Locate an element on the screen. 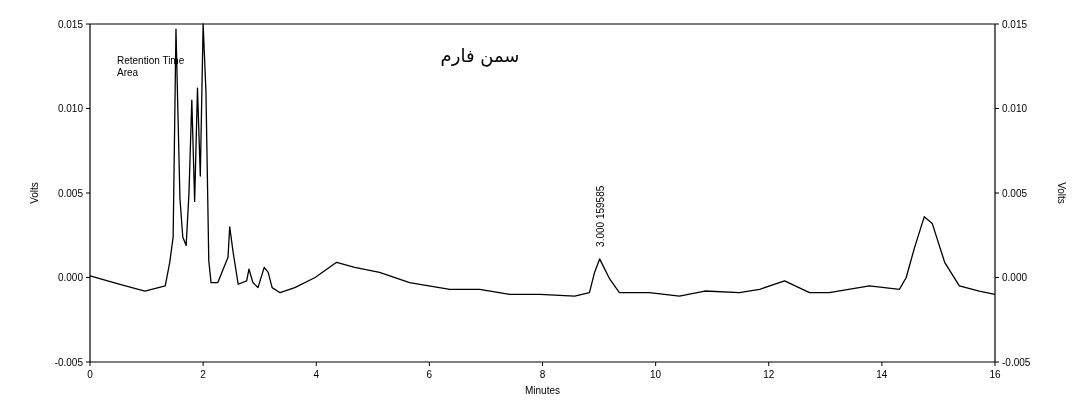 The image size is (1074, 406). y-tick-label: -0.005 is located at coordinates (69, 362).